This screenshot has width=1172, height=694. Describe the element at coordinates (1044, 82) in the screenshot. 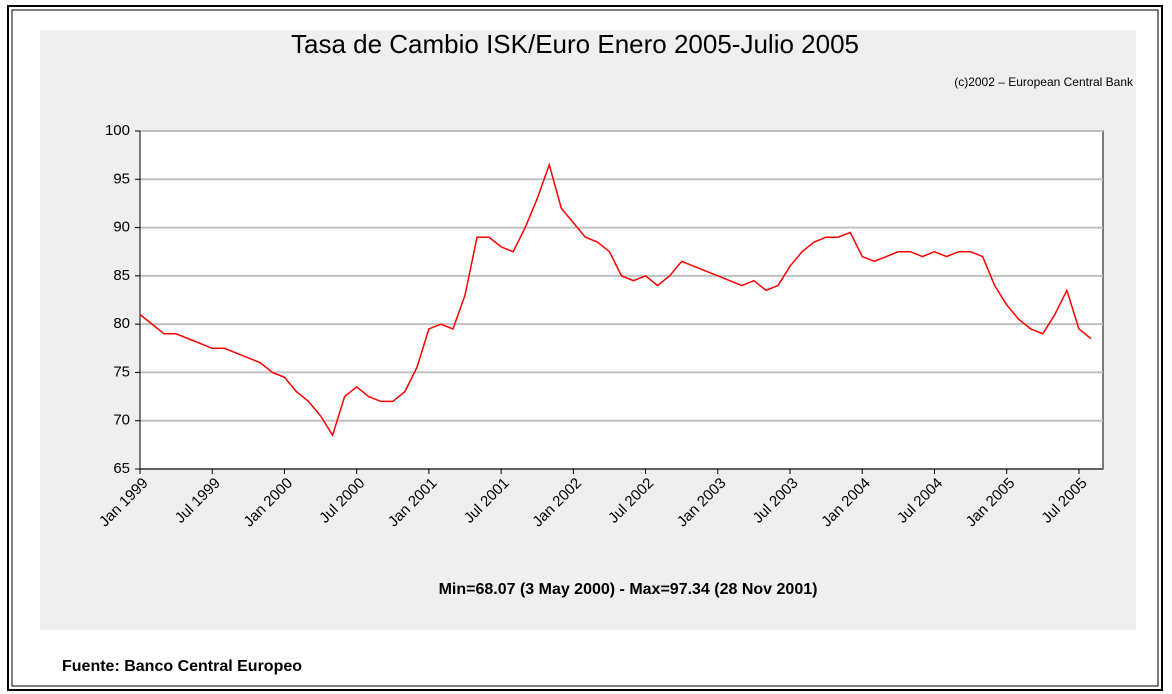

I see `copyright: (c)2002 – European Central Bank` at that location.